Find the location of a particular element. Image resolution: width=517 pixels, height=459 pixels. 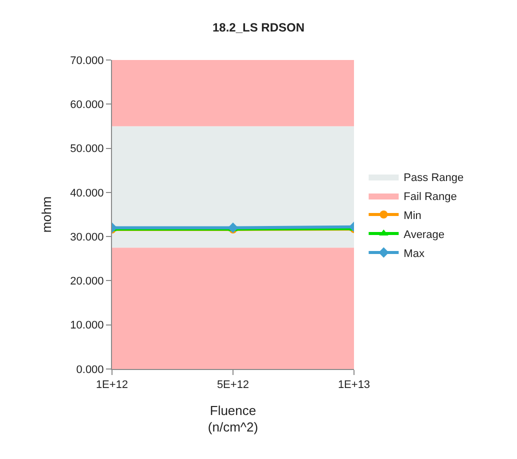

y-tick-label: 40.000 is located at coordinates (87, 193).